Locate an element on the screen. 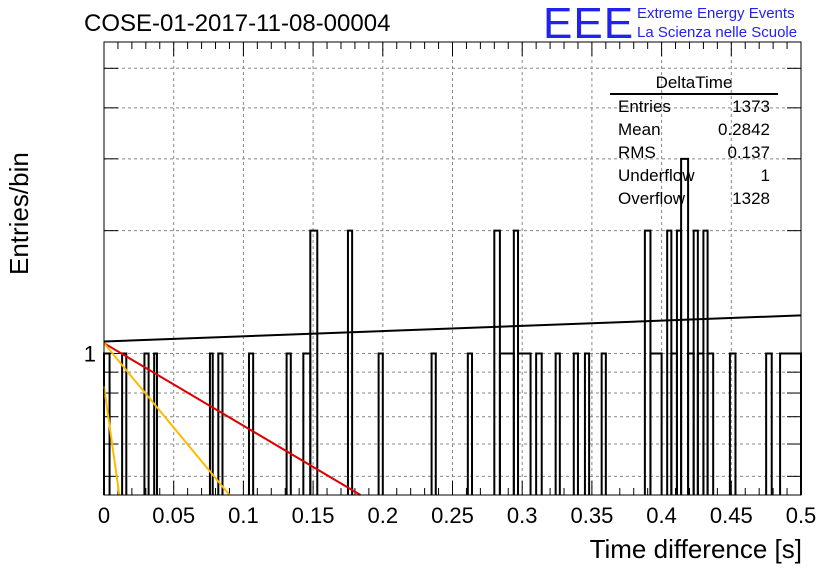 This screenshot has width=836, height=572. stats-value: 1328 is located at coordinates (751, 198).